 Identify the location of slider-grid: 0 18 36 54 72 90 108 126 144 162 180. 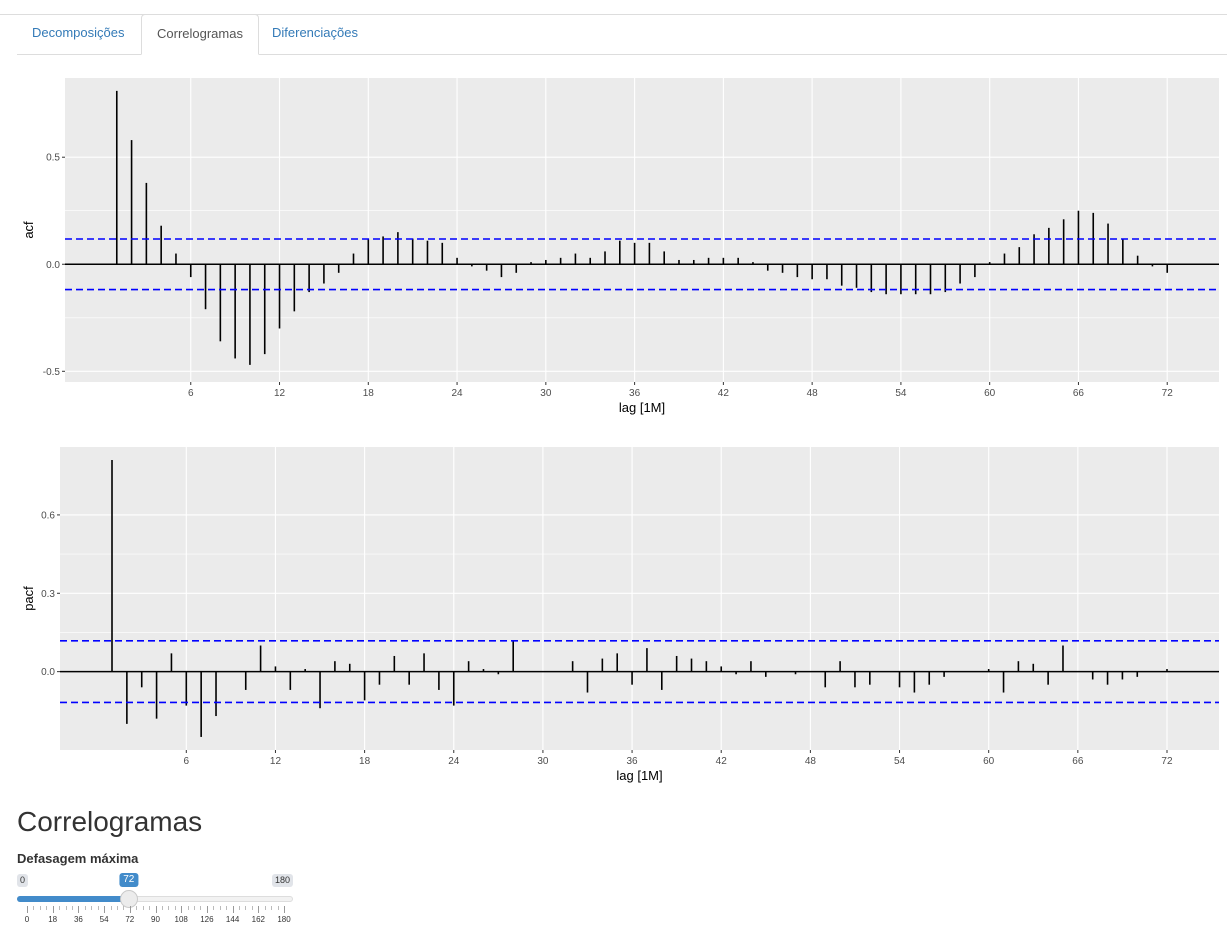
(155, 916).